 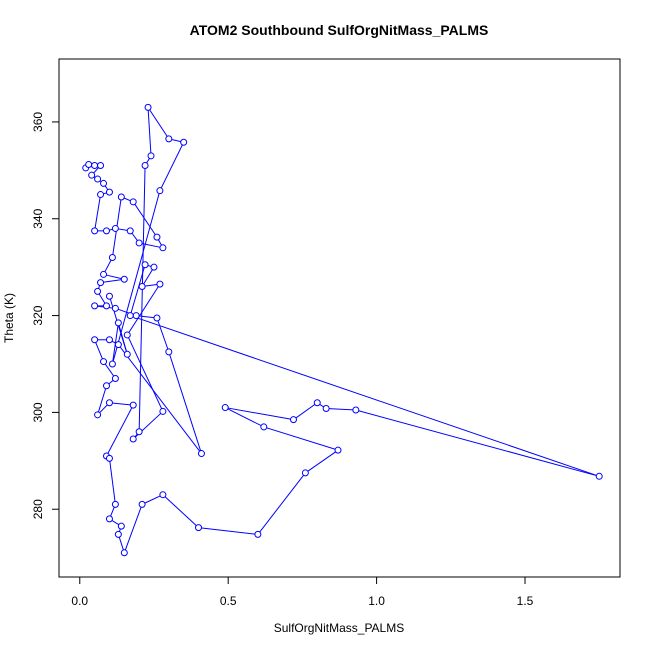 I want to click on x-tick-label: 1.0, so click(x=376, y=601).